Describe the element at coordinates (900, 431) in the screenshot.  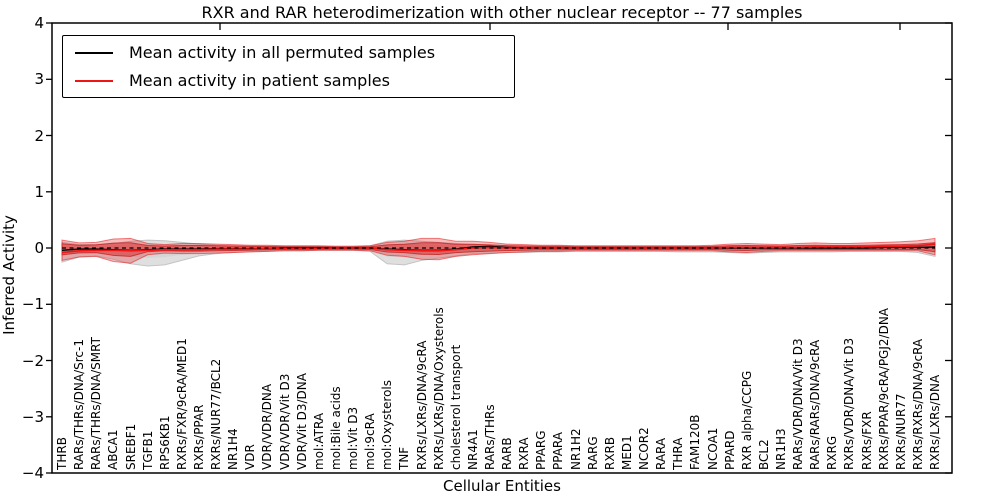
I see `x-tick-label: RXRs/NUR77` at that location.